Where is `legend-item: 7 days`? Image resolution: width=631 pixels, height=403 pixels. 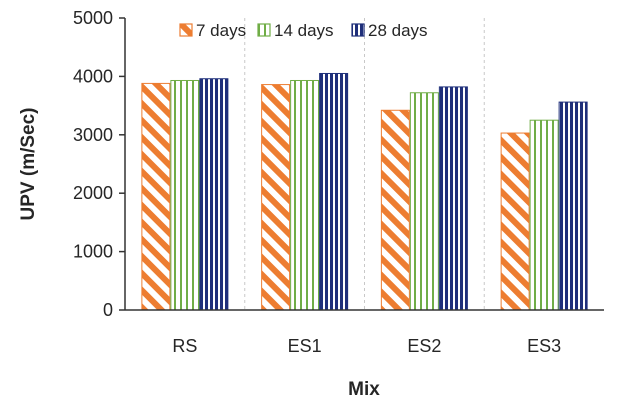 legend-item: 7 days is located at coordinates (212, 30).